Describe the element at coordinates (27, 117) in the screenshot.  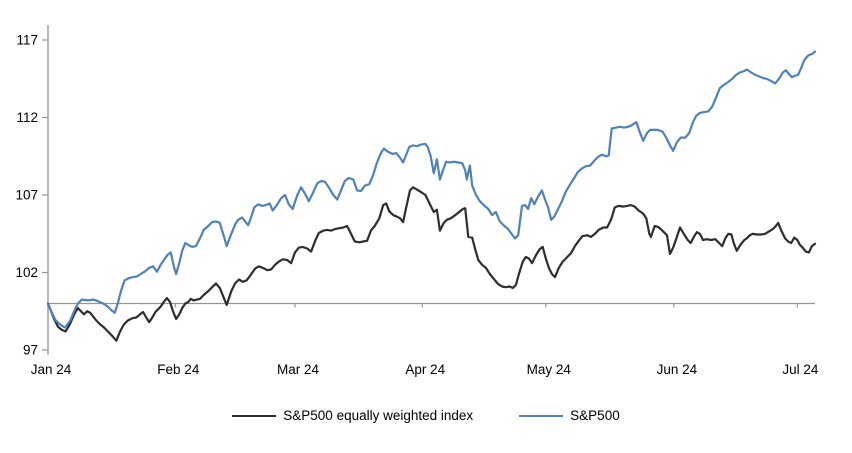
I see `y-tick-label-112: 112` at that location.